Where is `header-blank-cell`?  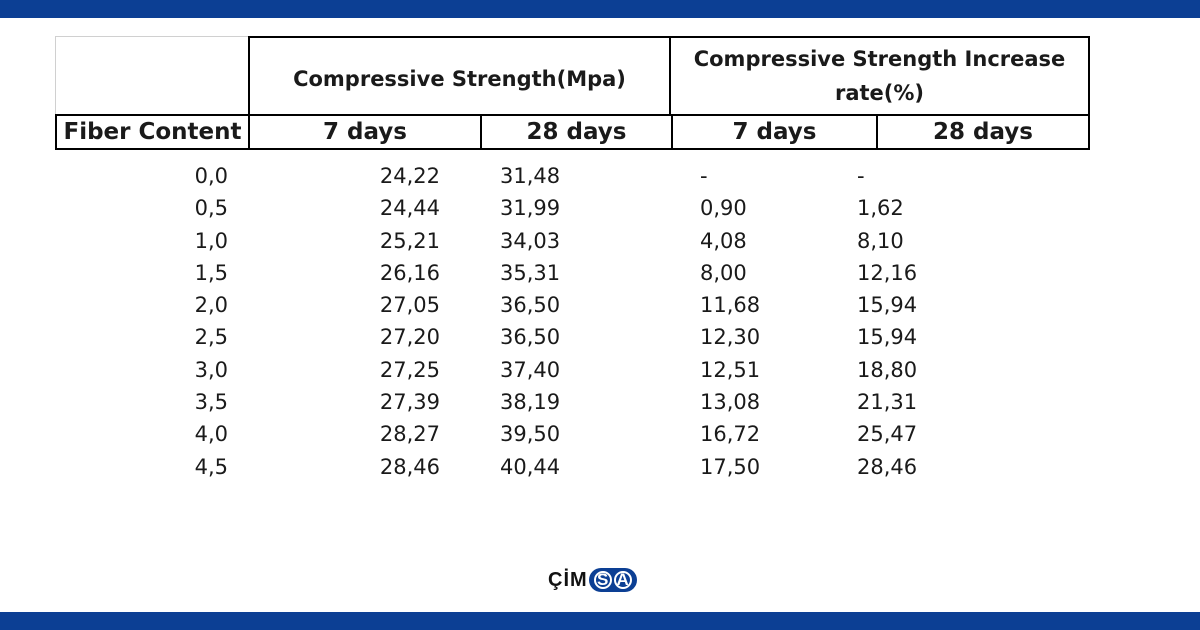 header-blank-cell is located at coordinates (151, 75).